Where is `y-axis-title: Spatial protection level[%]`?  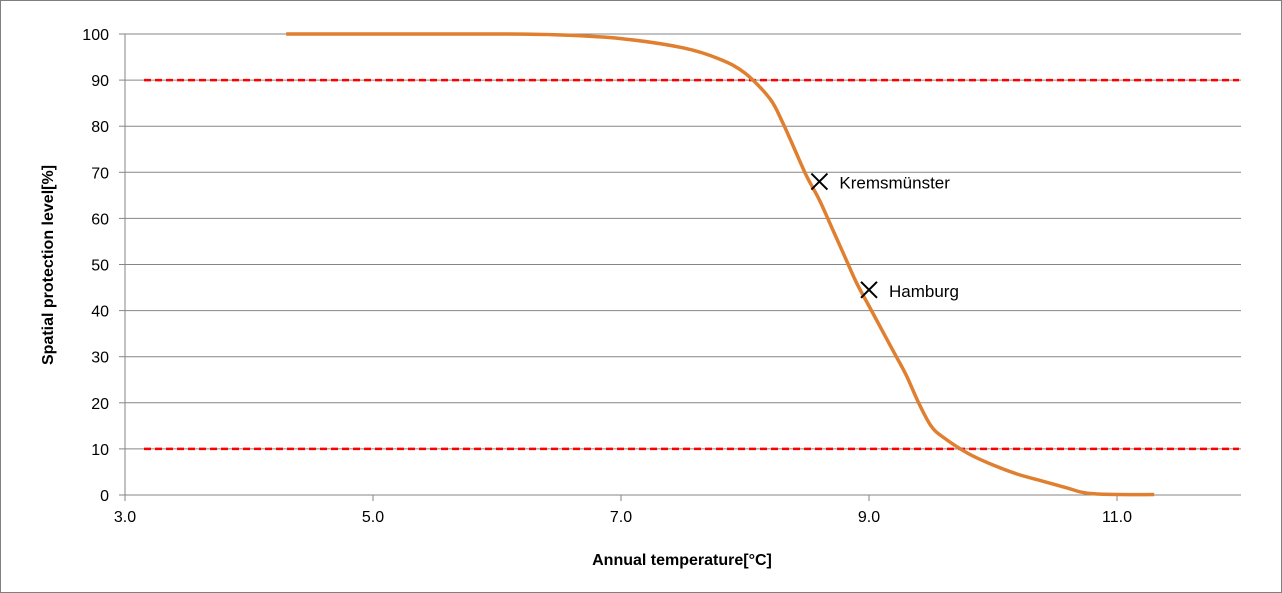
y-axis-title: Spatial protection level[%] is located at coordinates (48, 265).